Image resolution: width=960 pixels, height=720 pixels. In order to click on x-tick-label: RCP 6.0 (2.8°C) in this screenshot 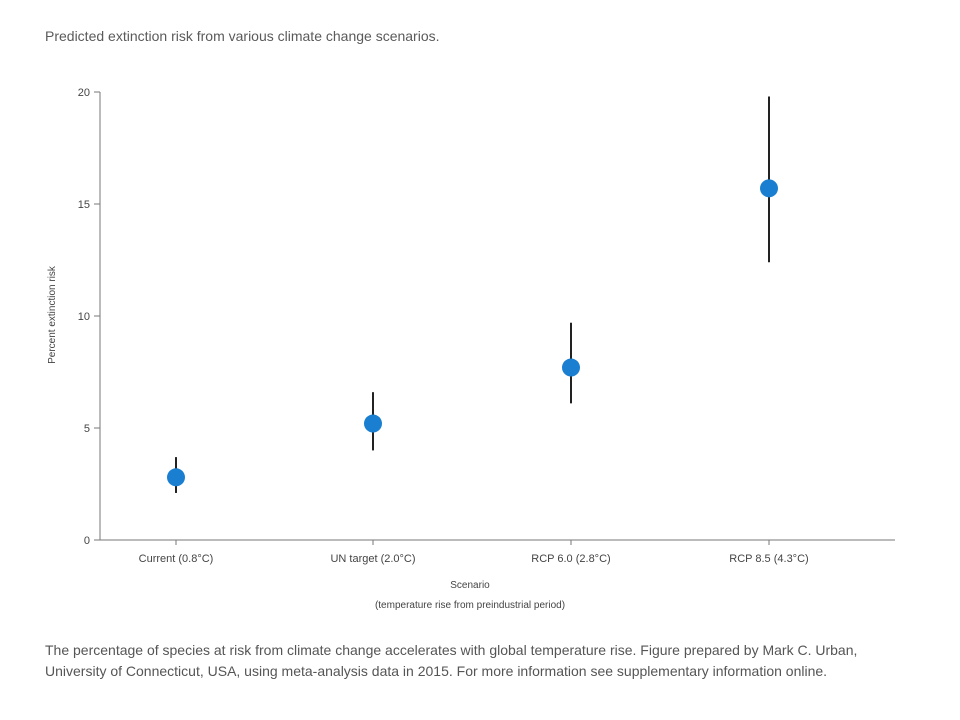, I will do `click(570, 559)`.